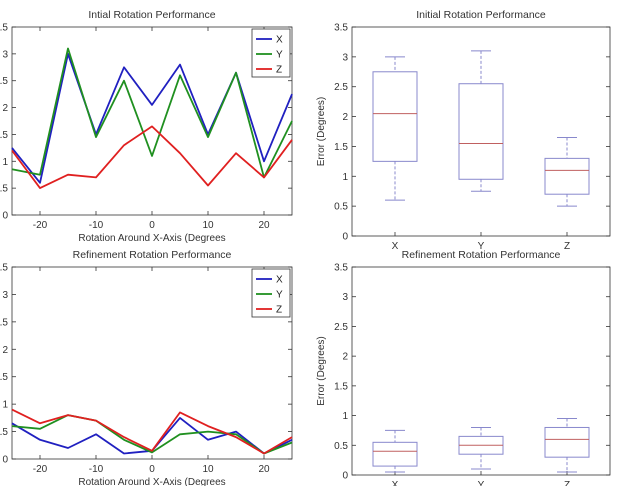  I want to click on chart-title: Initial Rotation Performance, so click(481, 15).